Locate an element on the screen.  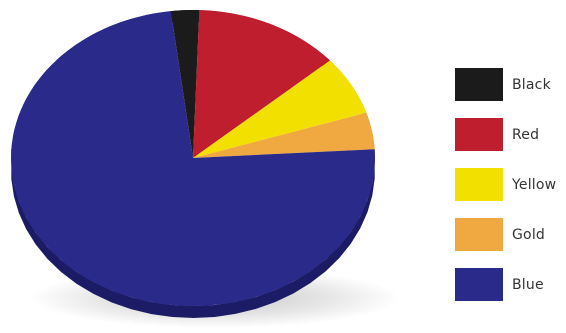
legend: Black Red Yellow Gold Blue is located at coordinates (510, 193).